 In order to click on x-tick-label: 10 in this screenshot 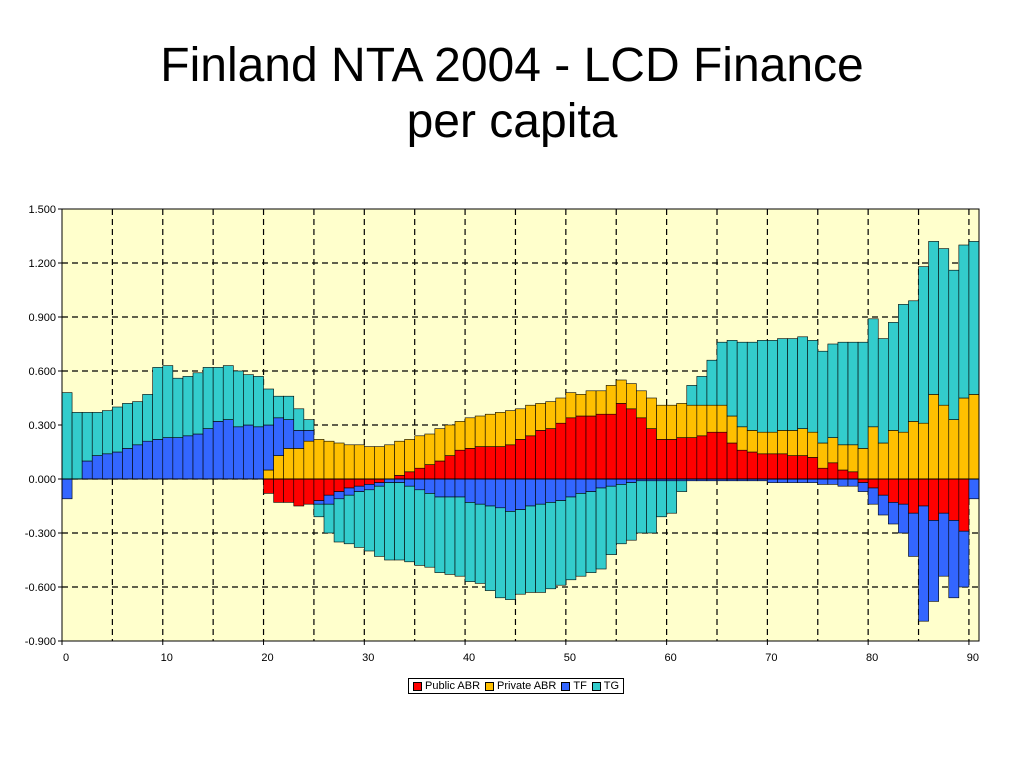, I will do `click(167, 658)`.